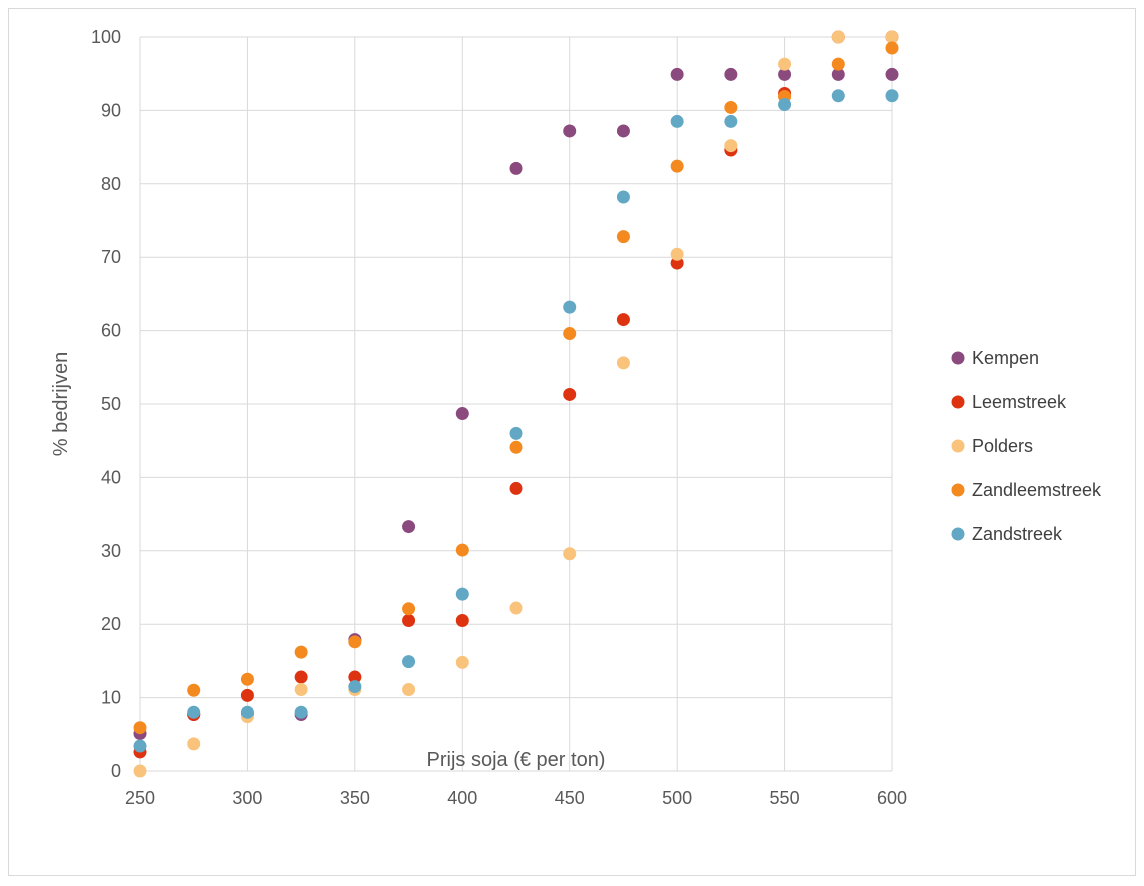 Image resolution: width=1144 pixels, height=886 pixels. What do you see at coordinates (106, 37) in the screenshot?
I see `y-tick-label: 100` at bounding box center [106, 37].